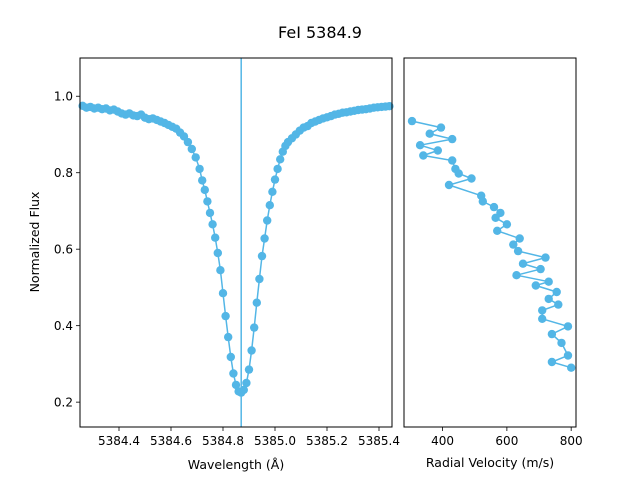  Describe the element at coordinates (119, 441) in the screenshot. I see `x-tick-label: 5384.4` at that location.